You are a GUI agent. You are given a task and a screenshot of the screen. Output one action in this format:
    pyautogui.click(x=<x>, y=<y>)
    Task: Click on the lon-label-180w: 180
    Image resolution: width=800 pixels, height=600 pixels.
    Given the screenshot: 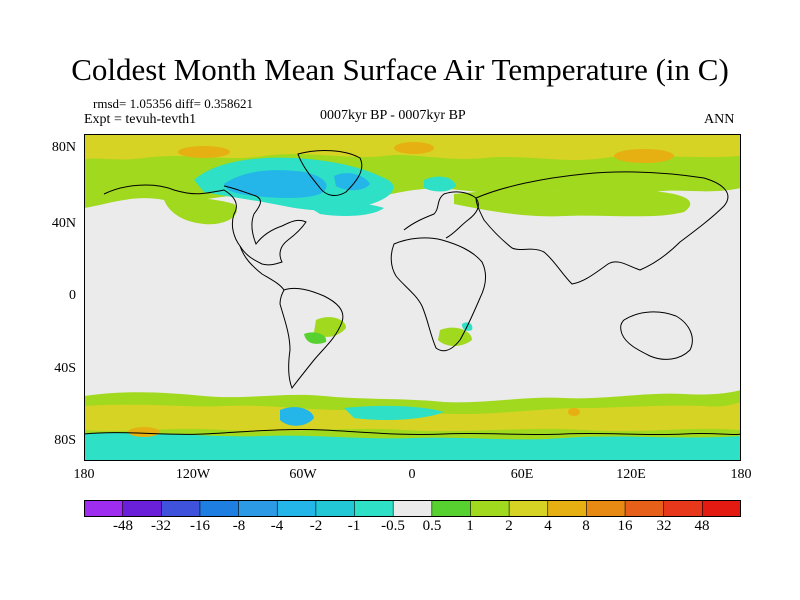 What is the action you would take?
    pyautogui.click(x=84, y=474)
    